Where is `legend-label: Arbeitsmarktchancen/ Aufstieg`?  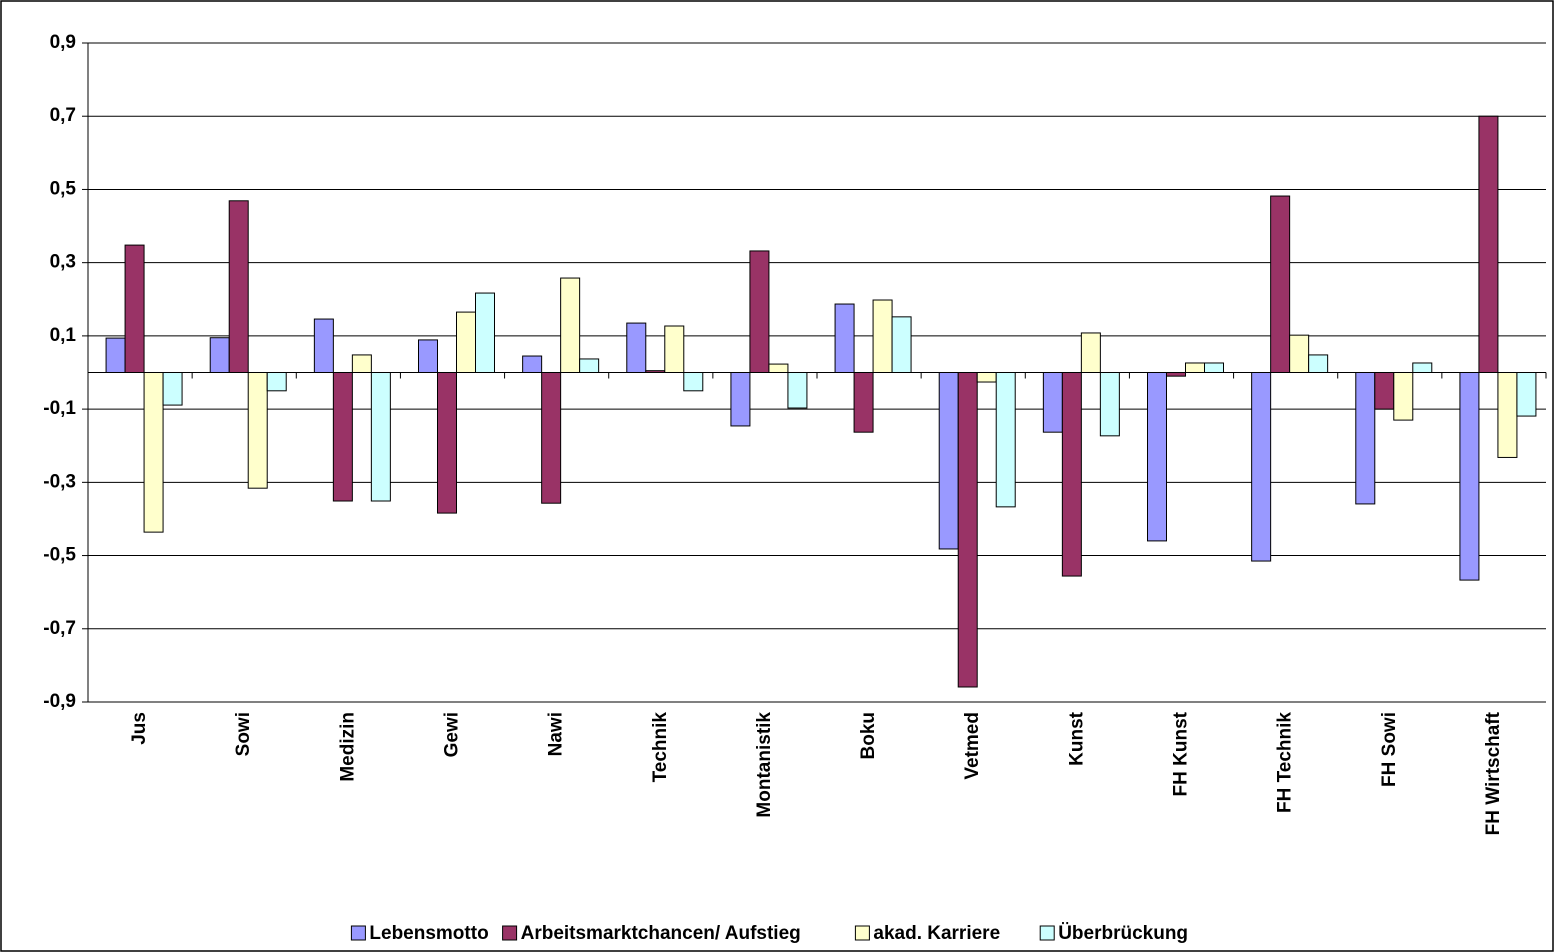
legend-label: Arbeitsmarktchancen/ Aufstieg is located at coordinates (661, 933).